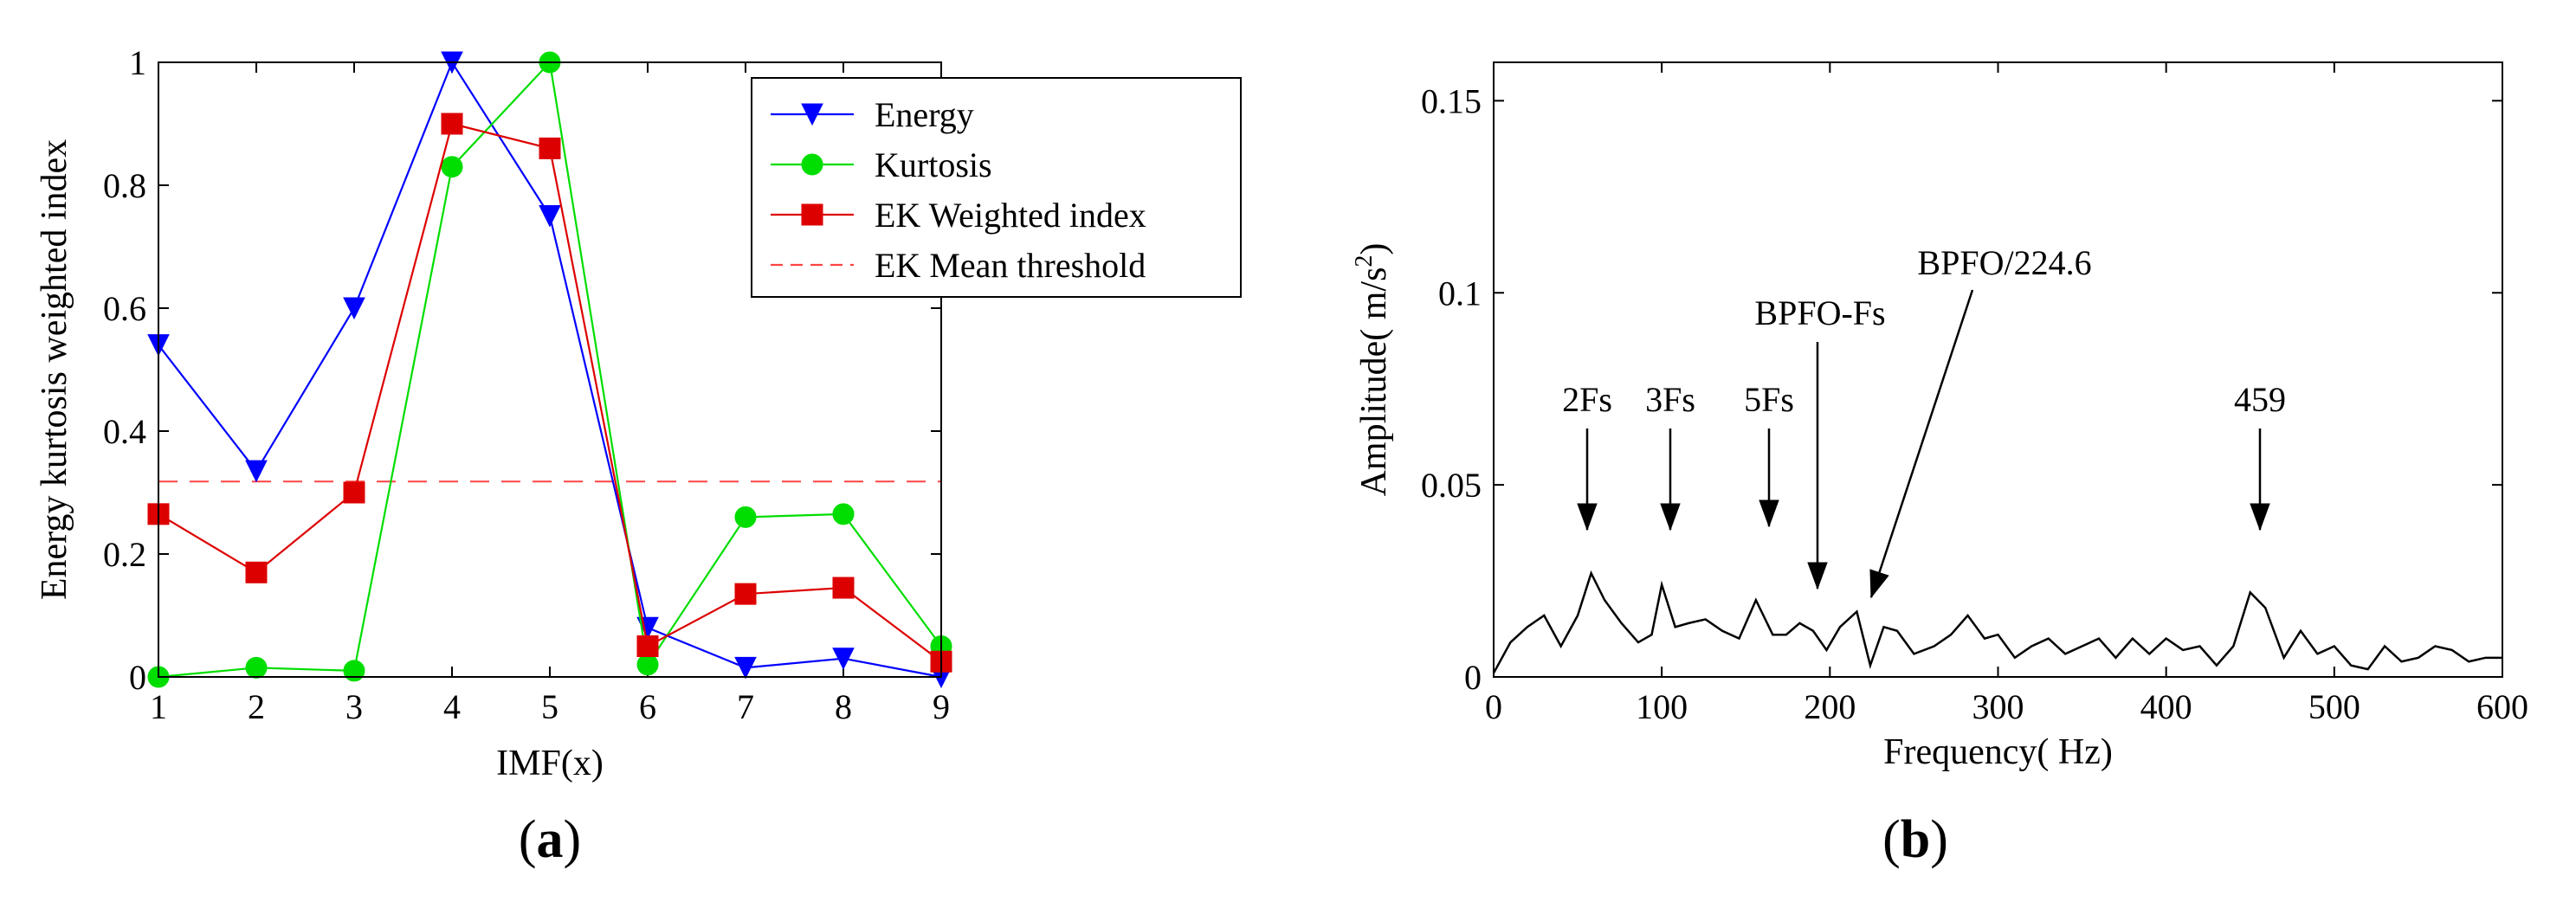  What do you see at coordinates (54, 370) in the screenshot?
I see `panel-a-y-axis-label: Energy kurtosis weighted index` at bounding box center [54, 370].